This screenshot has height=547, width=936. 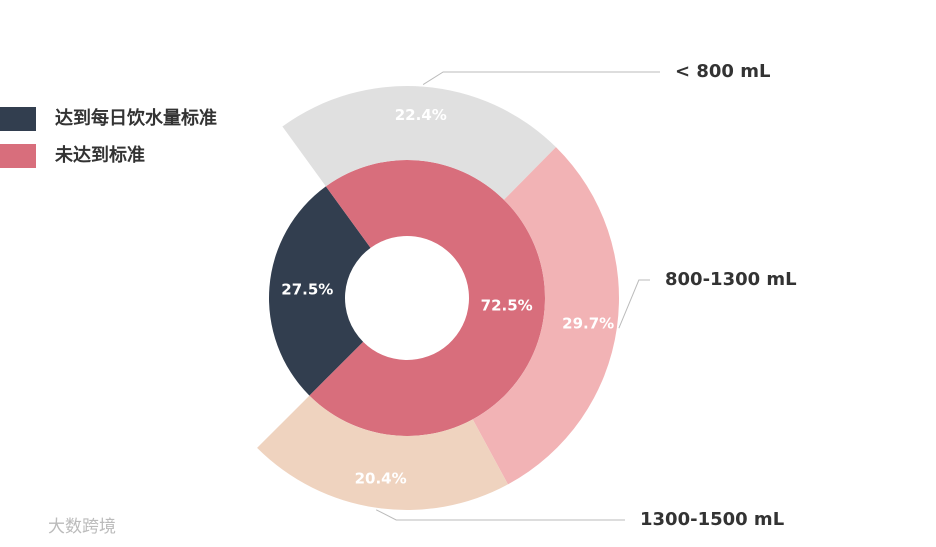 What do you see at coordinates (421, 115) in the screenshot?
I see `value-label: 22.4%` at bounding box center [421, 115].